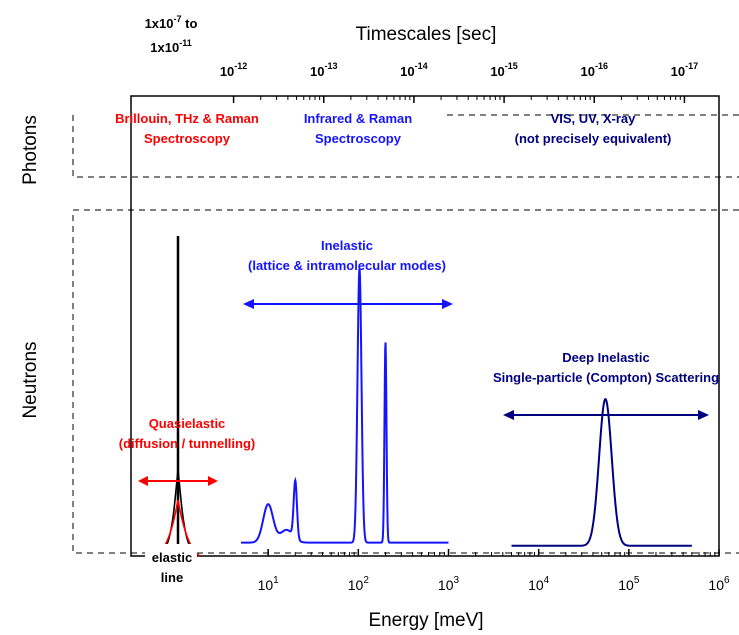 The width and height of the screenshot is (739, 635). I want to click on quasi-label-2: (diffusion / tunnelling), so click(187, 443).